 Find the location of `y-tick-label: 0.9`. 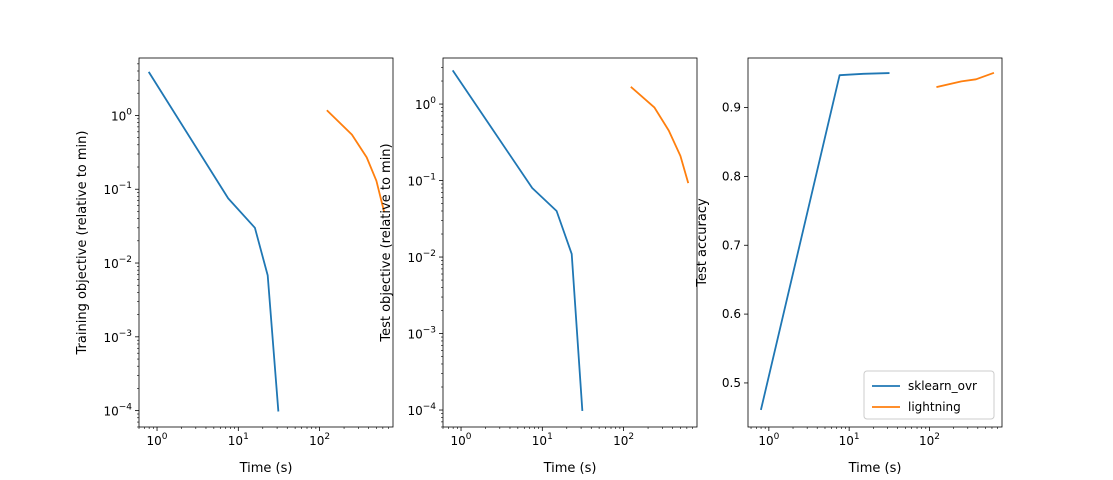

y-tick-label: 0.9 is located at coordinates (731, 108).